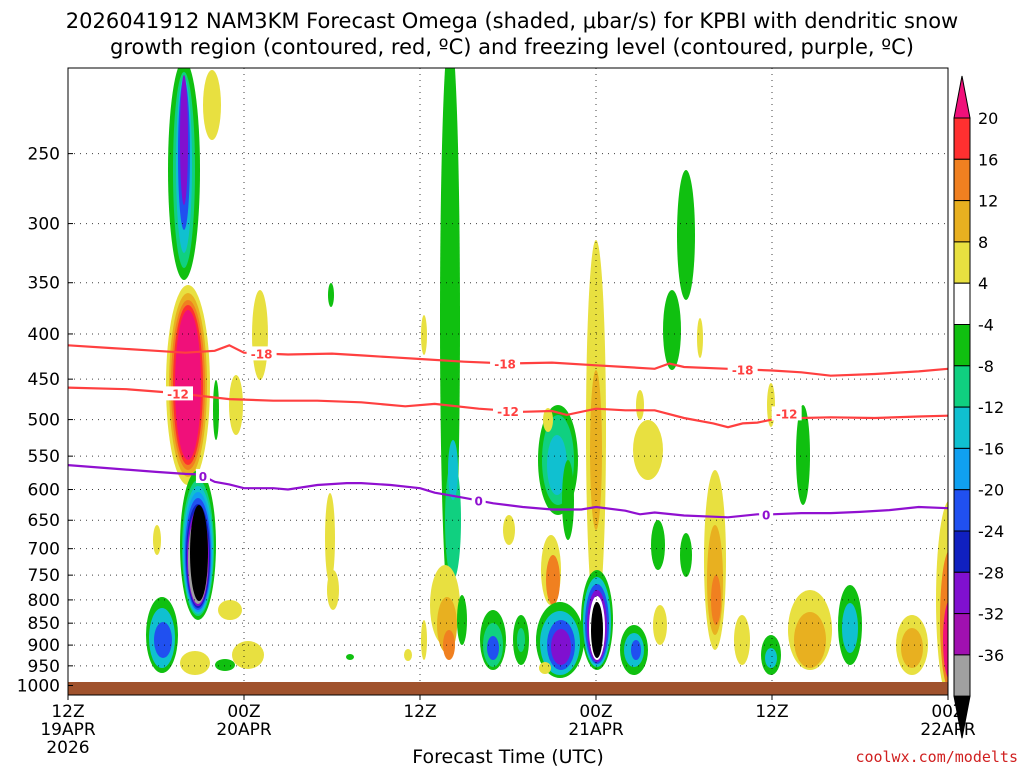 The image size is (1024, 768). Describe the element at coordinates (38, 687) in the screenshot. I see `y-tick-label: 1000` at that location.